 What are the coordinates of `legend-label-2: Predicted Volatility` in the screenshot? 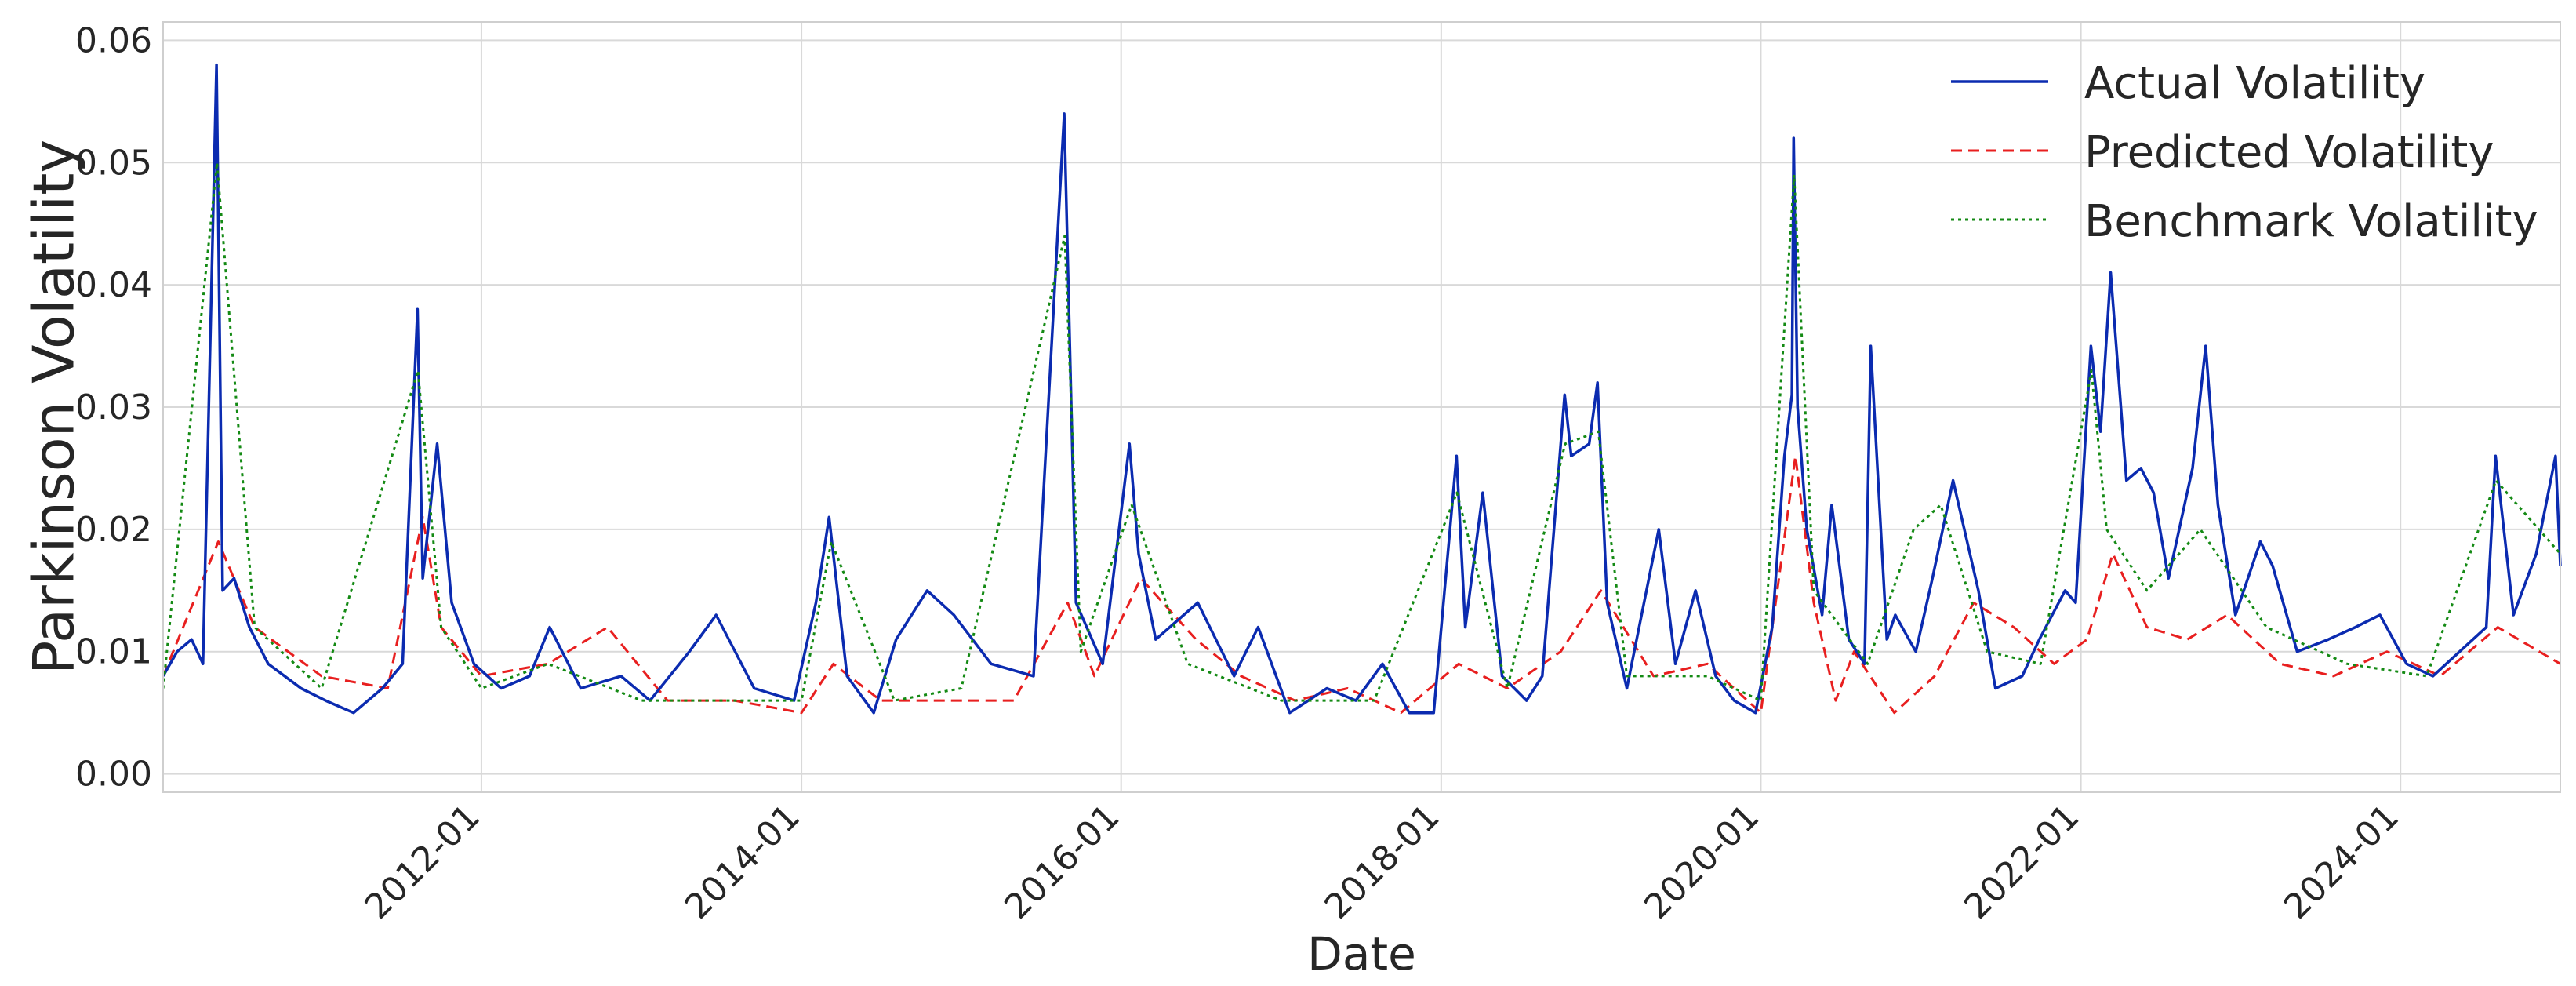 It's located at (2289, 152).